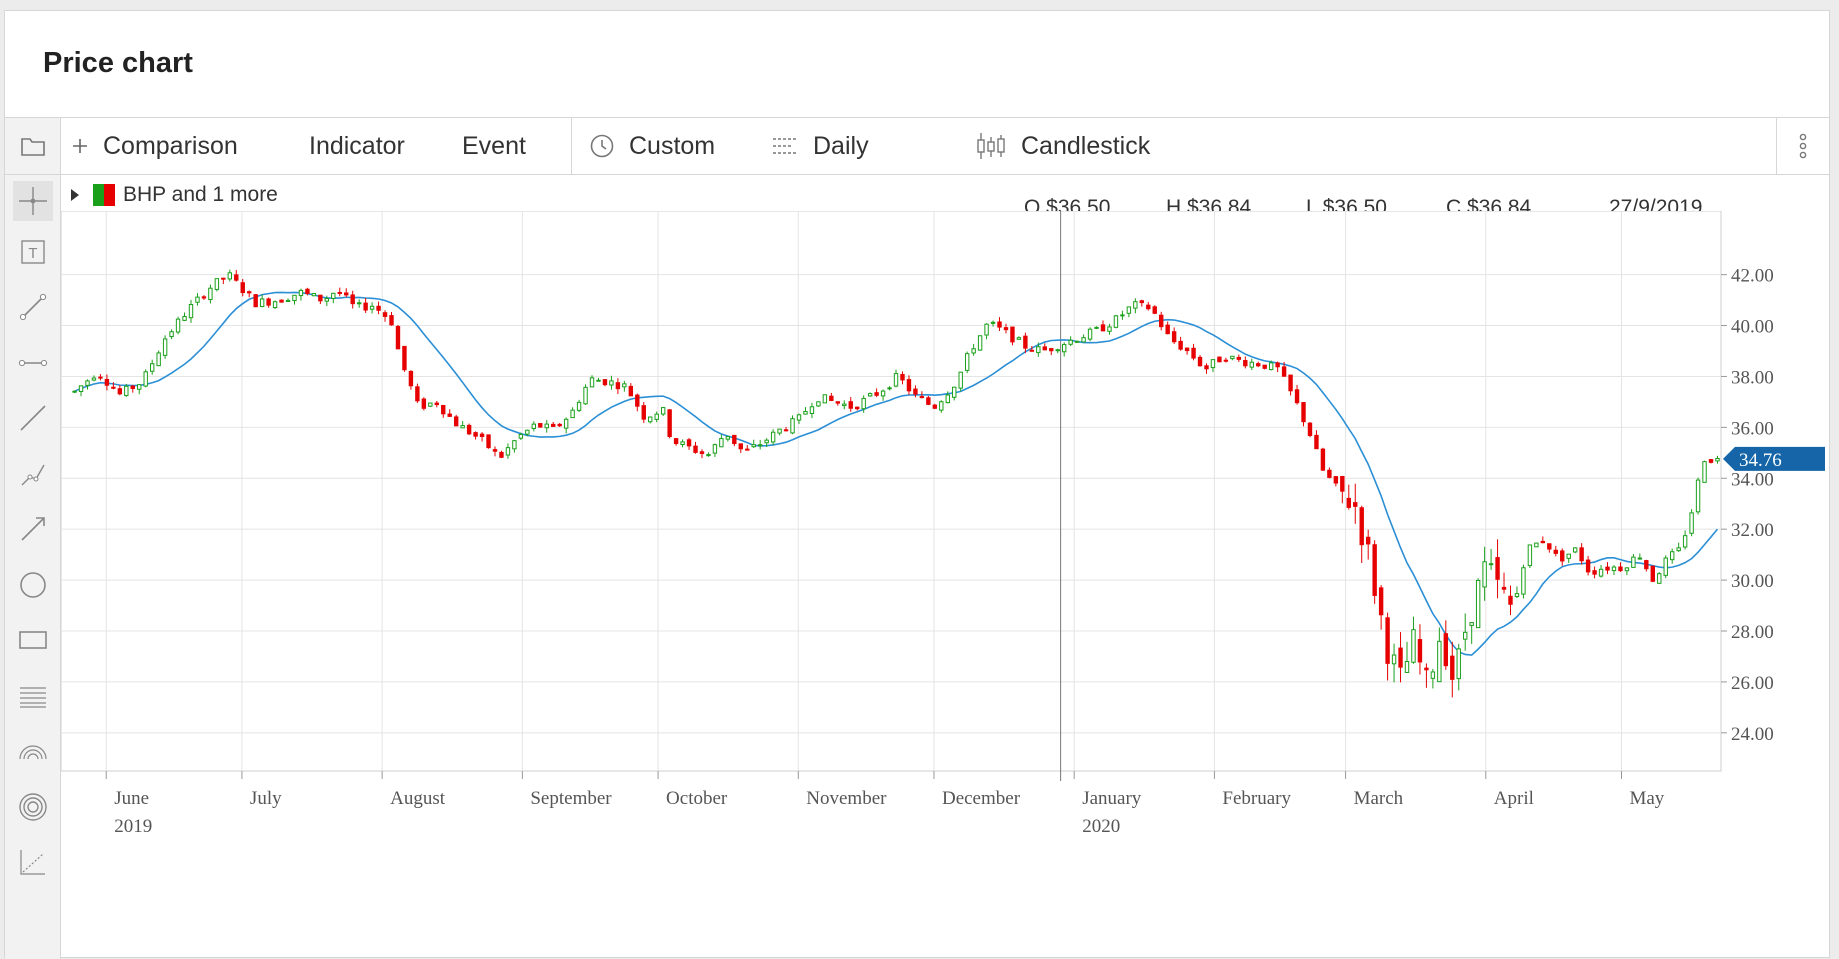  What do you see at coordinates (33, 363) in the screenshot?
I see `horizontal-segment-tool` at bounding box center [33, 363].